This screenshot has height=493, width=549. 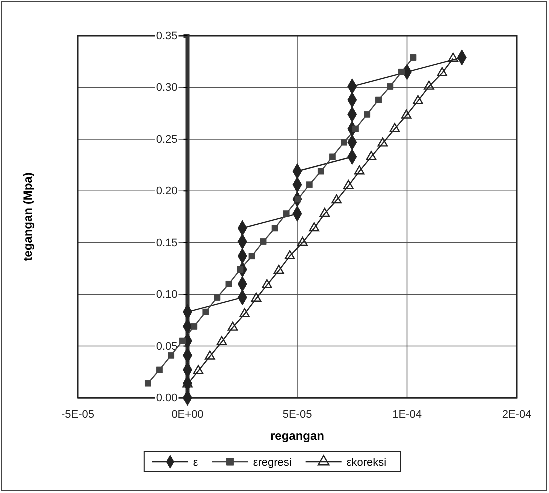 What do you see at coordinates (272, 463) in the screenshot?
I see `legend-label: εregresi` at bounding box center [272, 463].